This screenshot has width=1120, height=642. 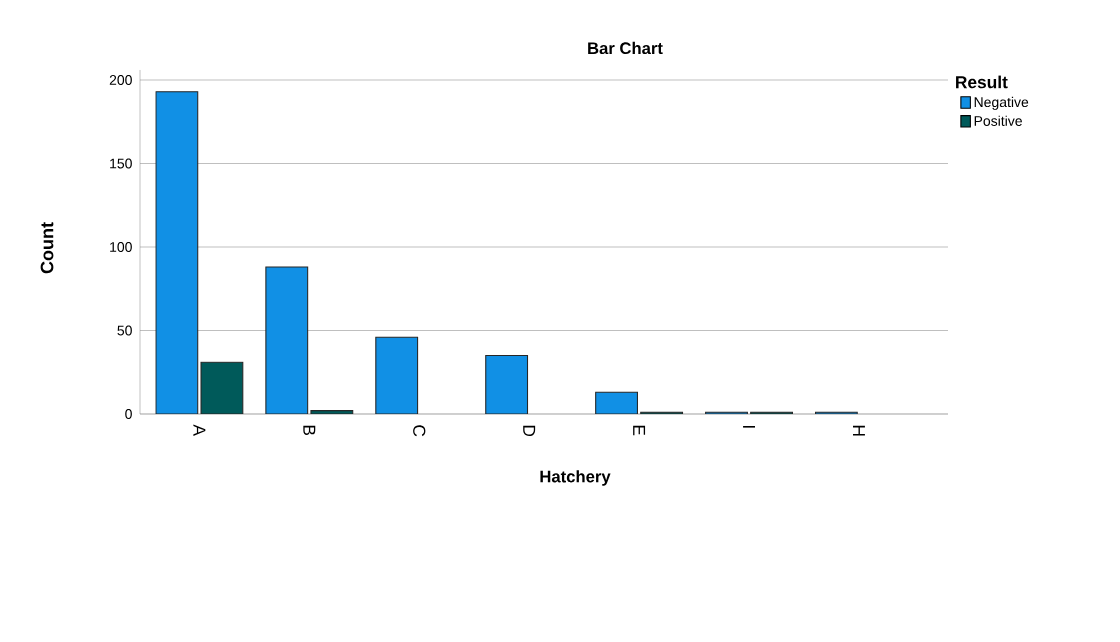 What do you see at coordinates (982, 82) in the screenshot?
I see `legend-title: Result` at bounding box center [982, 82].